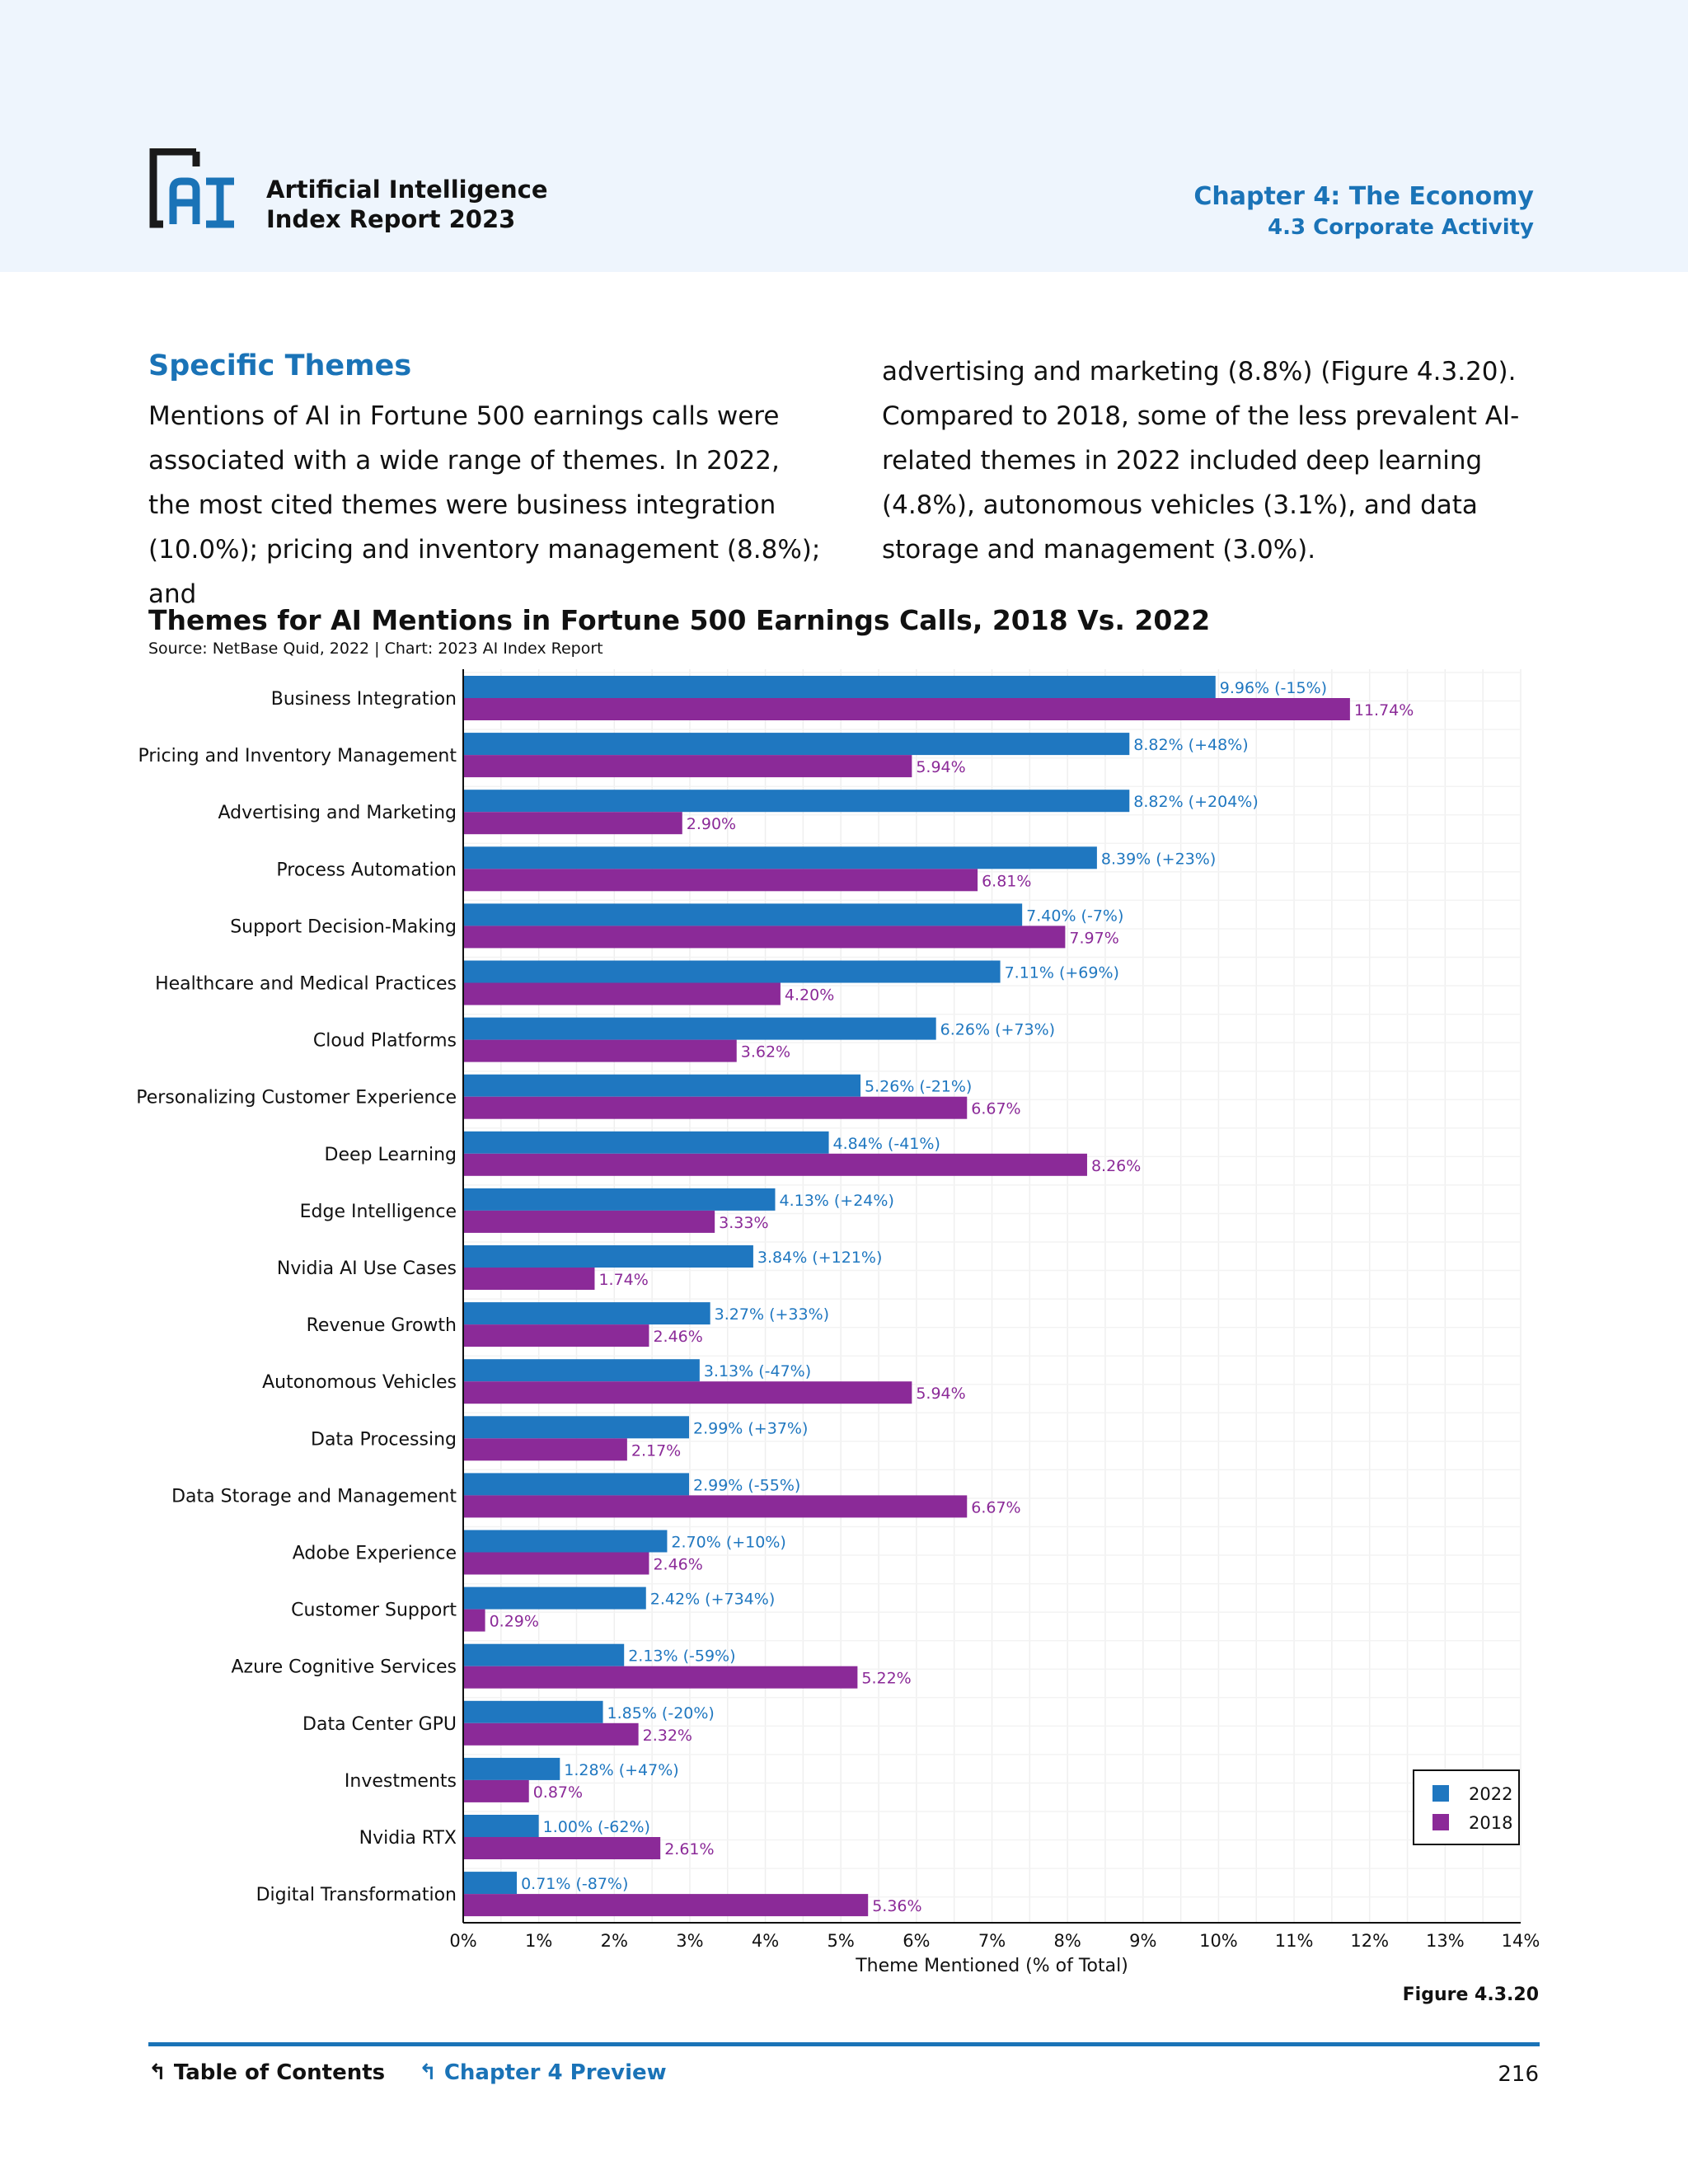 Image resolution: width=1688 pixels, height=2184 pixels. I want to click on data-label-2022: 4.84% (-41%), so click(887, 1144).